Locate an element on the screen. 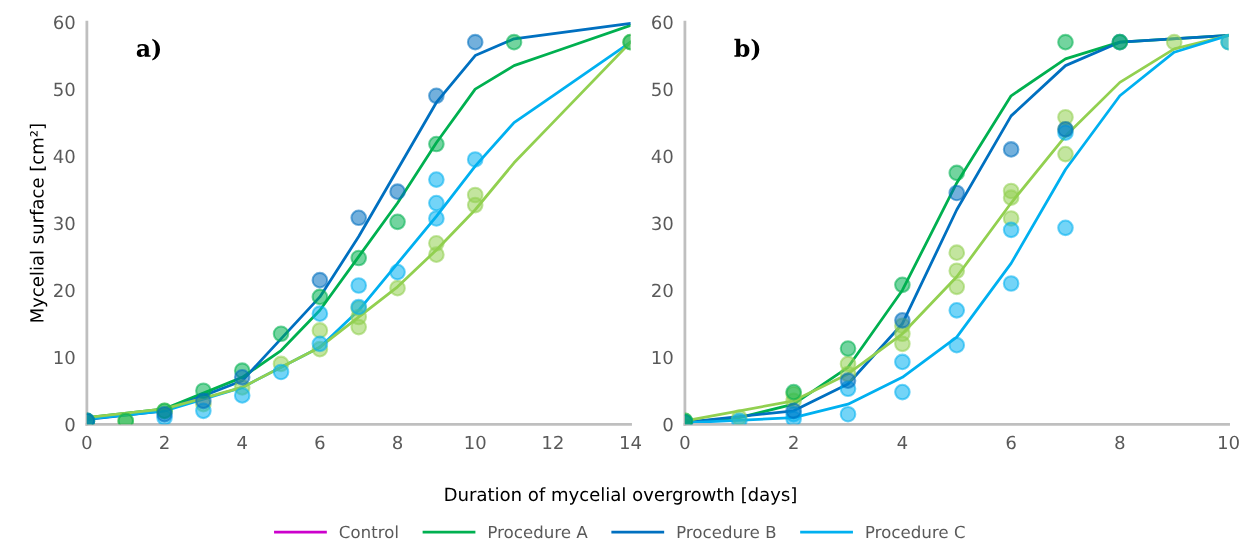  text: a) is located at coordinates (148, 49).